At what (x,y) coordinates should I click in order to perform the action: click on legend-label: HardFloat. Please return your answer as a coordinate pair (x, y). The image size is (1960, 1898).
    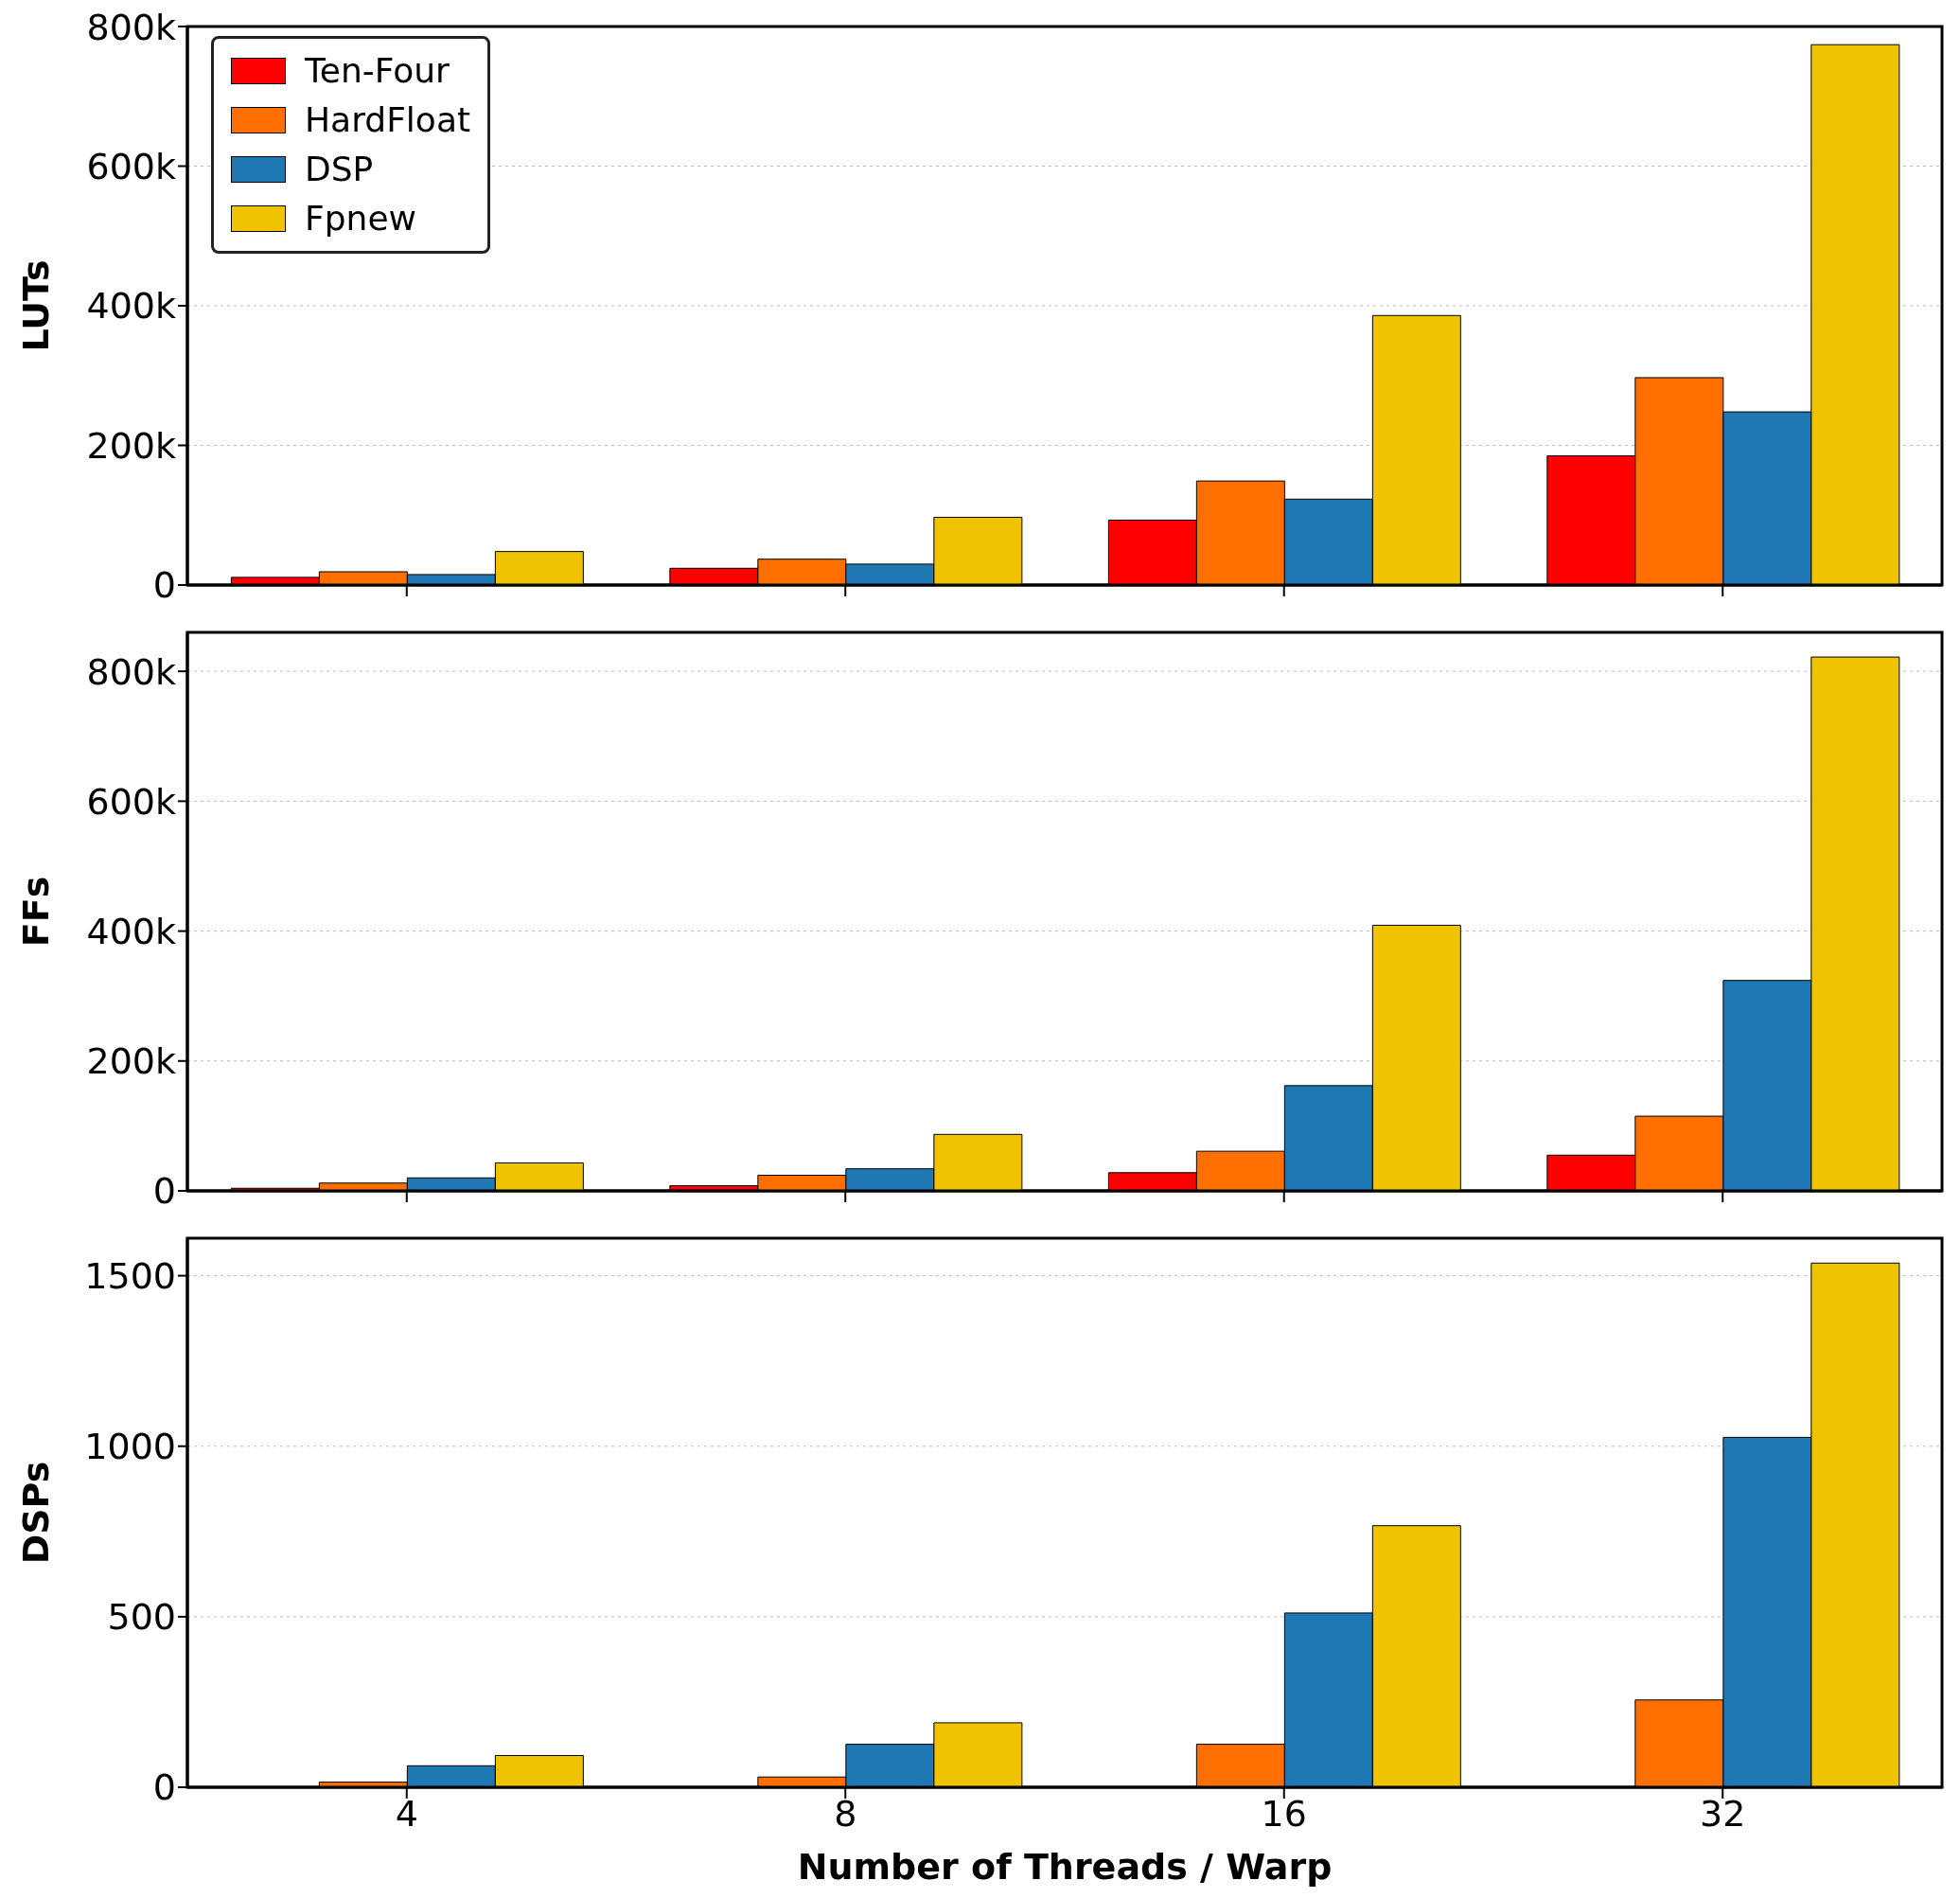
    Looking at the image, I should click on (388, 120).